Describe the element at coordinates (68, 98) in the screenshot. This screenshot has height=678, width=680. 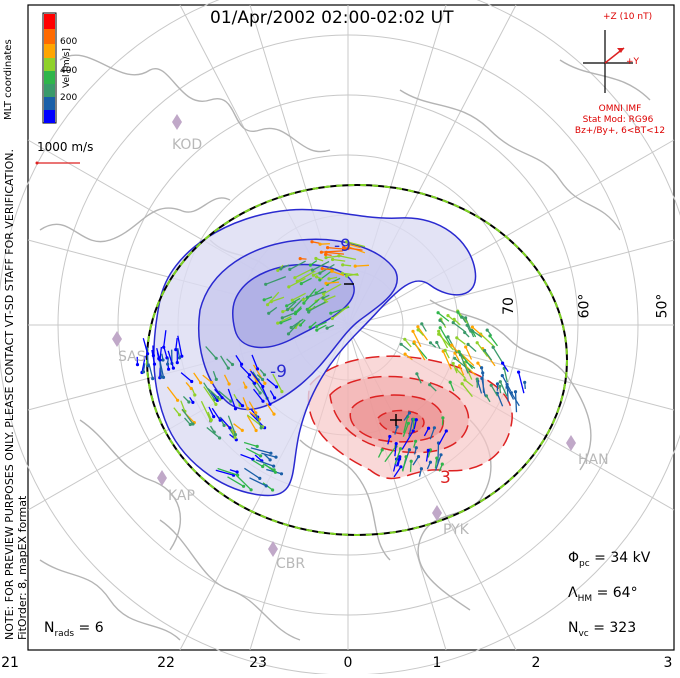
I see `colorbar-tick-200: 200` at that location.